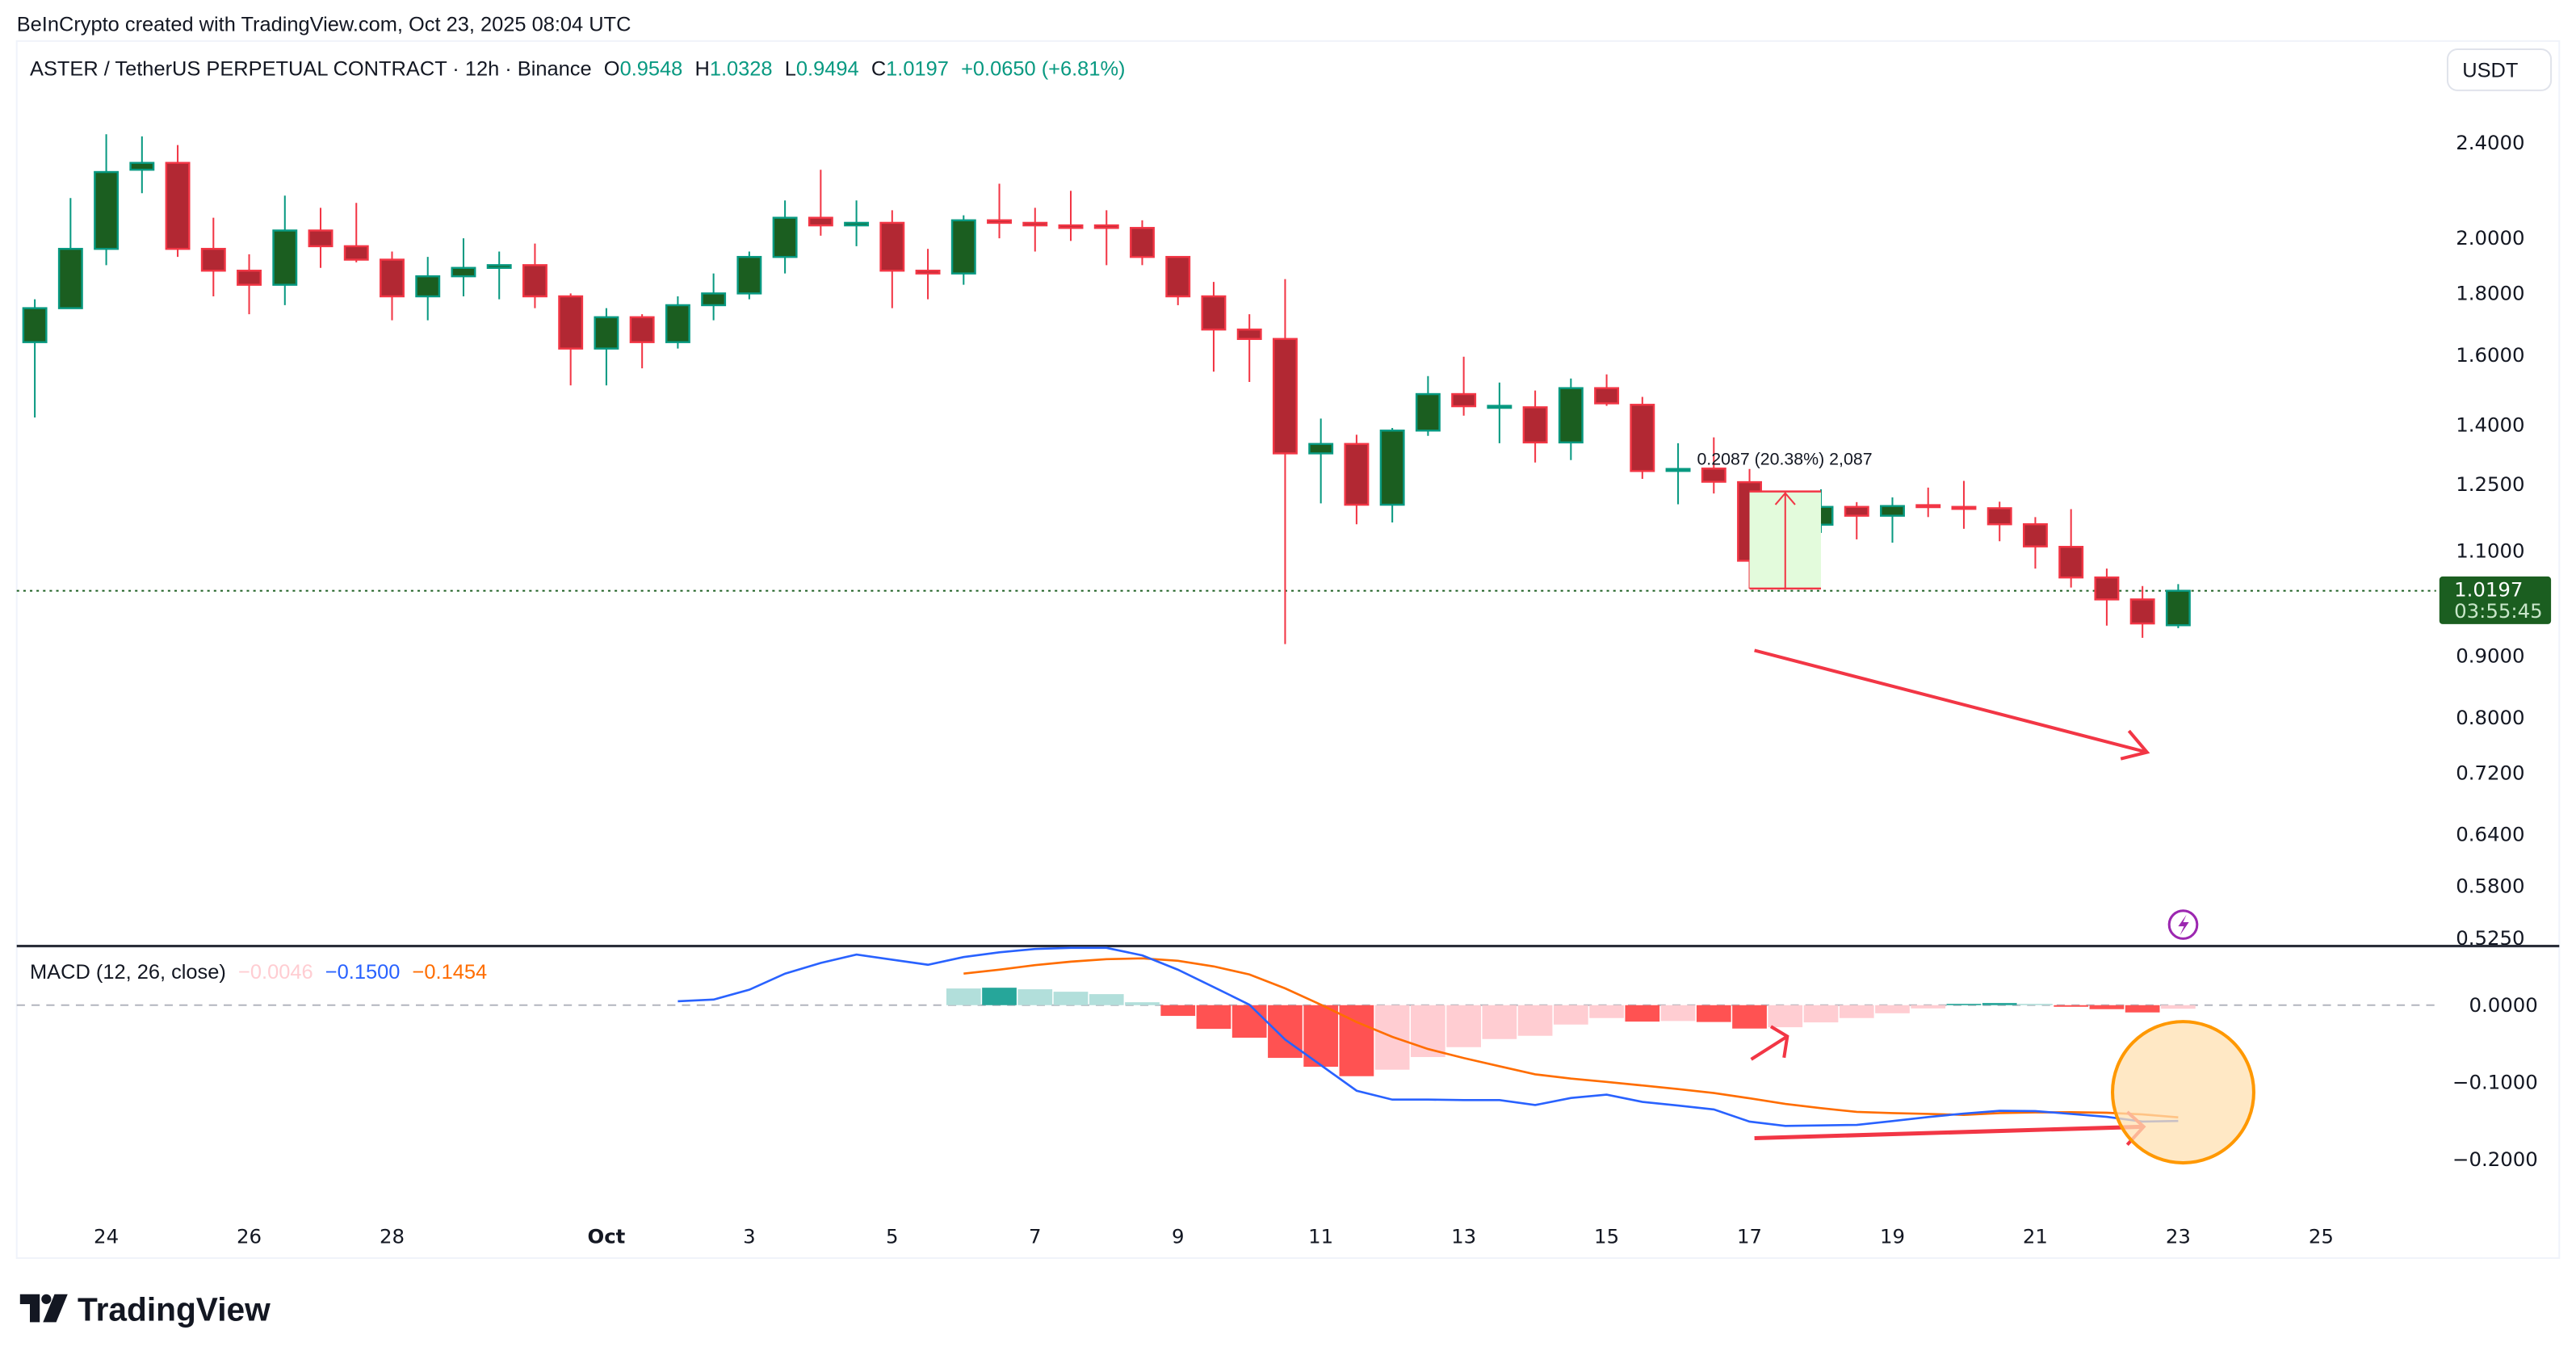  I want to click on high-value: 1.0328, so click(741, 69).